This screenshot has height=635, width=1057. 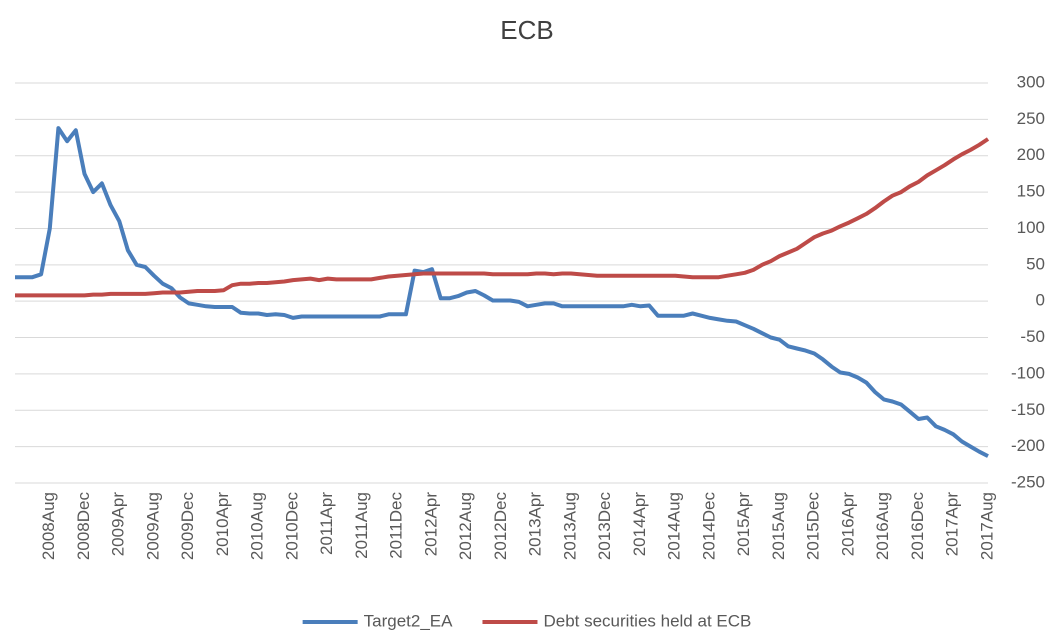 What do you see at coordinates (1040, 300) in the screenshot?
I see `y-tick-label: 0` at bounding box center [1040, 300].